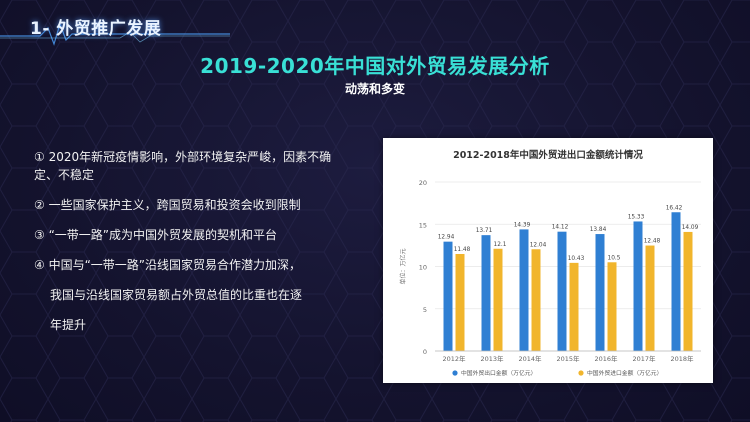 The image size is (750, 422). What do you see at coordinates (690, 228) in the screenshot?
I see `data-label: 14.09` at bounding box center [690, 228].